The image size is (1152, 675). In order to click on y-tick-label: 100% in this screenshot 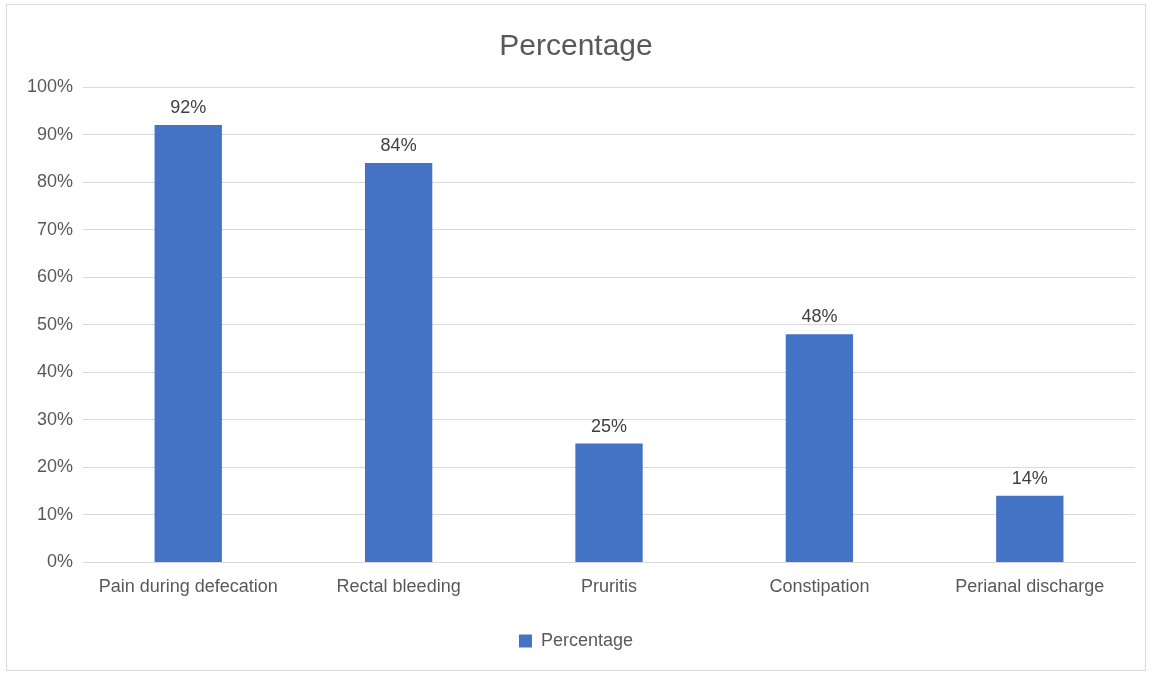, I will do `click(50, 85)`.